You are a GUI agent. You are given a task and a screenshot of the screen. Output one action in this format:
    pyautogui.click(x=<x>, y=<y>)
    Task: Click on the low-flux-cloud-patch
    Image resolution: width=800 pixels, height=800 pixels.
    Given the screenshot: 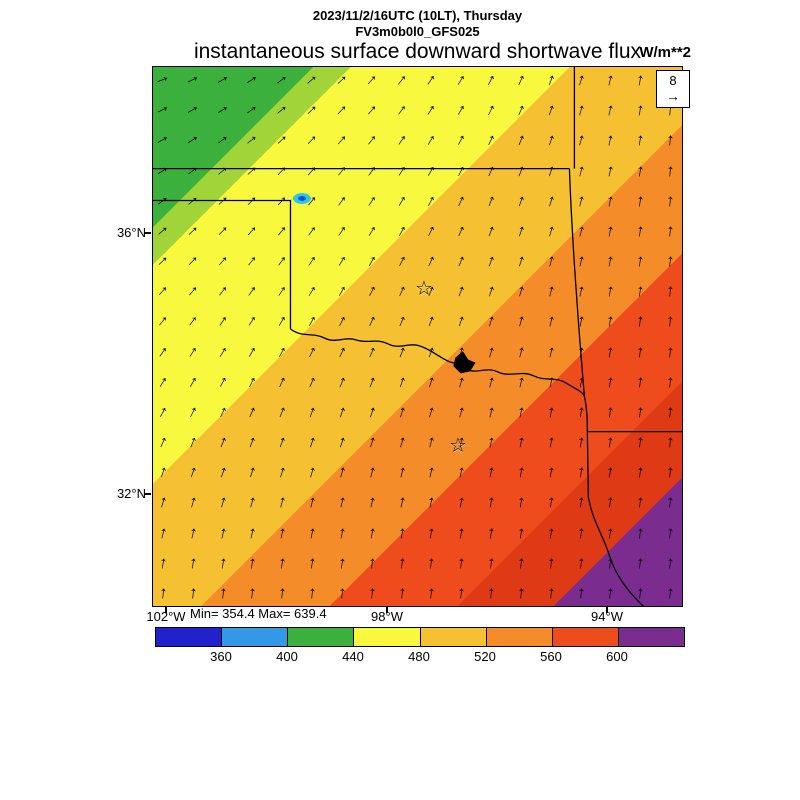 What is the action you would take?
    pyautogui.click(x=302, y=198)
    